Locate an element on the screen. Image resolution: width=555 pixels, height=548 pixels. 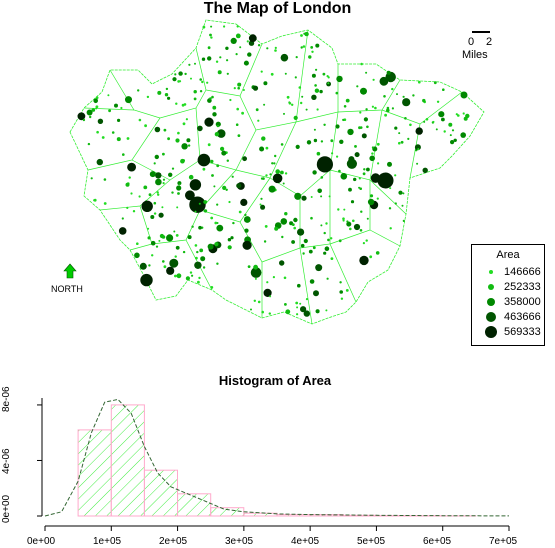
x-tick-label: 5e+05 is located at coordinates (371, 541).